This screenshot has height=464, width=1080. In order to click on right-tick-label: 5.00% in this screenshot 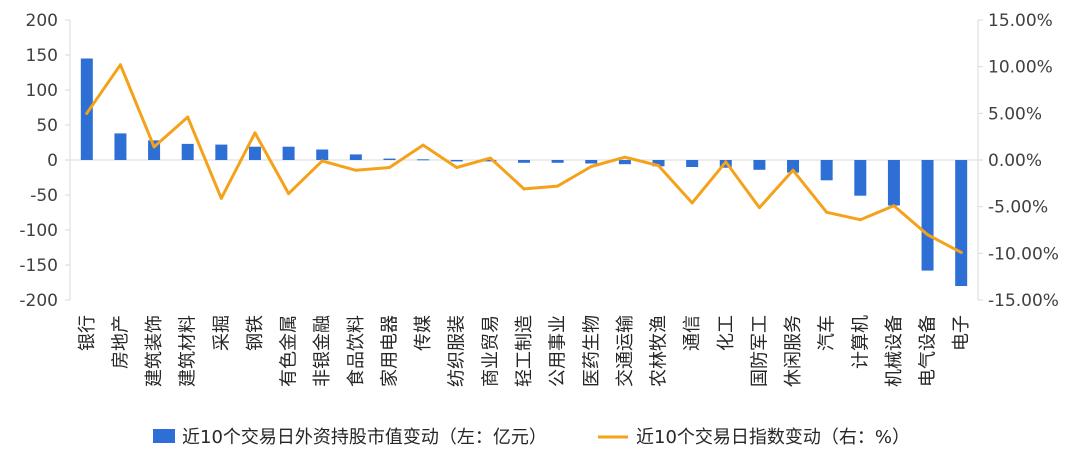, I will do `click(1015, 114)`.